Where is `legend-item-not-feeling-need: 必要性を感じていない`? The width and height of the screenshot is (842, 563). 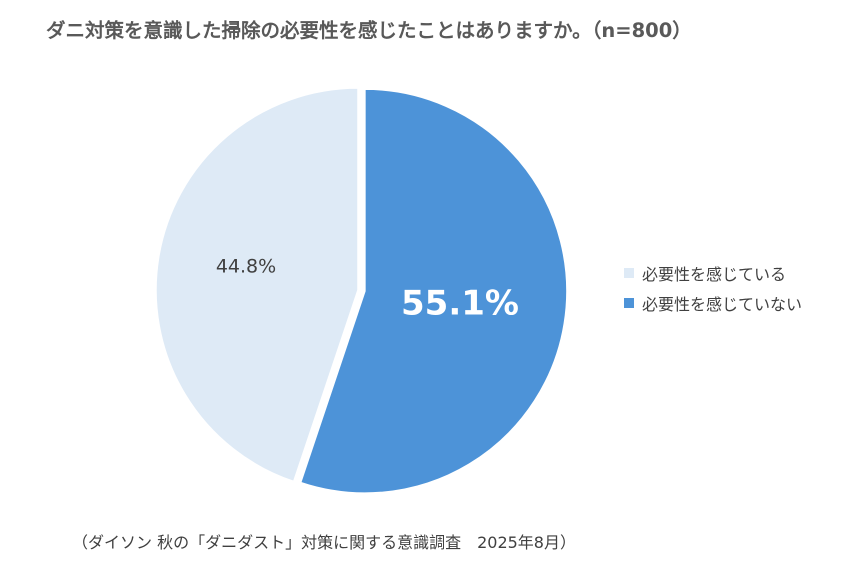 legend-item-not-feeling-need: 必要性を感じていない is located at coordinates (713, 303).